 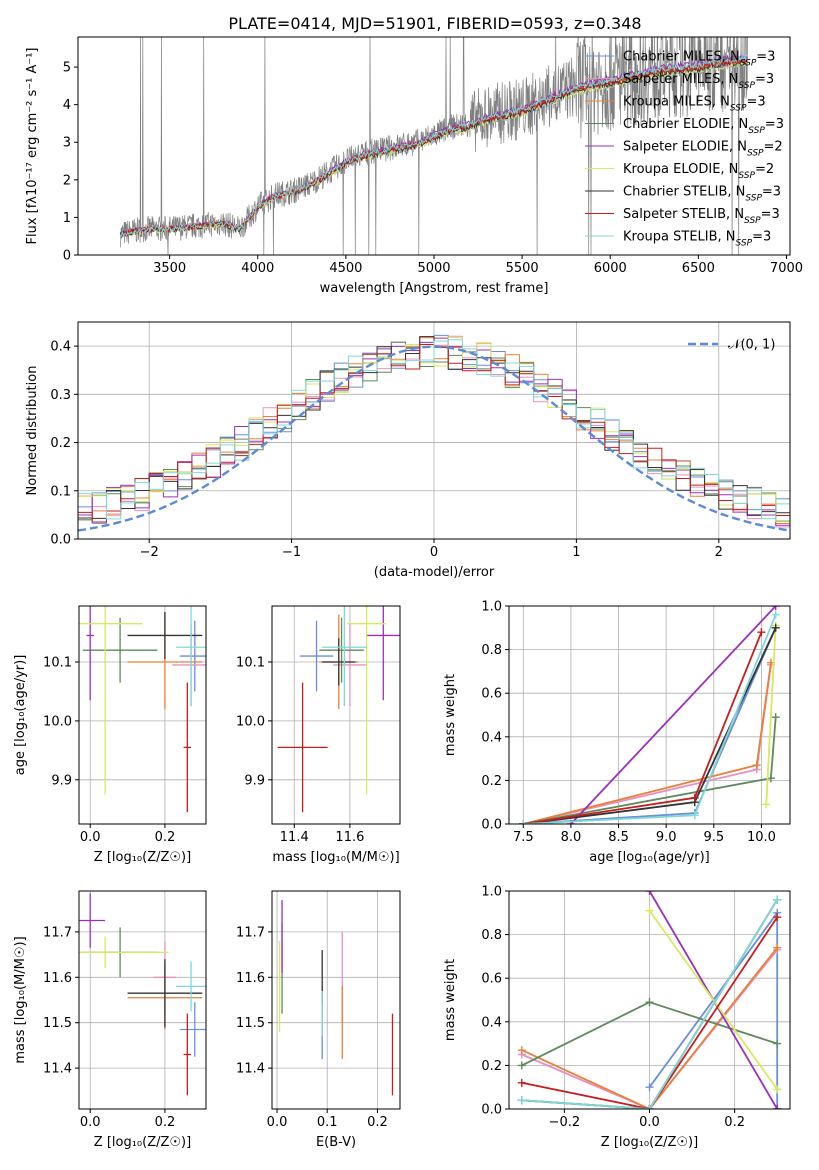 What do you see at coordinates (57, 978) in the screenshot?
I see `y-tick-label: 11.6` at bounding box center [57, 978].